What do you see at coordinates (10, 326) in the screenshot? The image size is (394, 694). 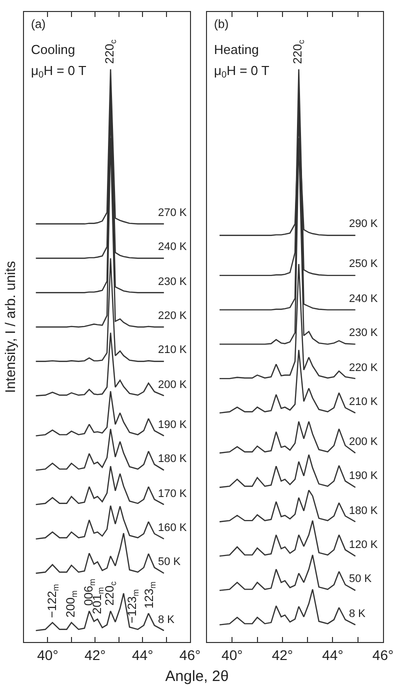 I see `y-axis-title: Intensity, I / arb. units` at bounding box center [10, 326].